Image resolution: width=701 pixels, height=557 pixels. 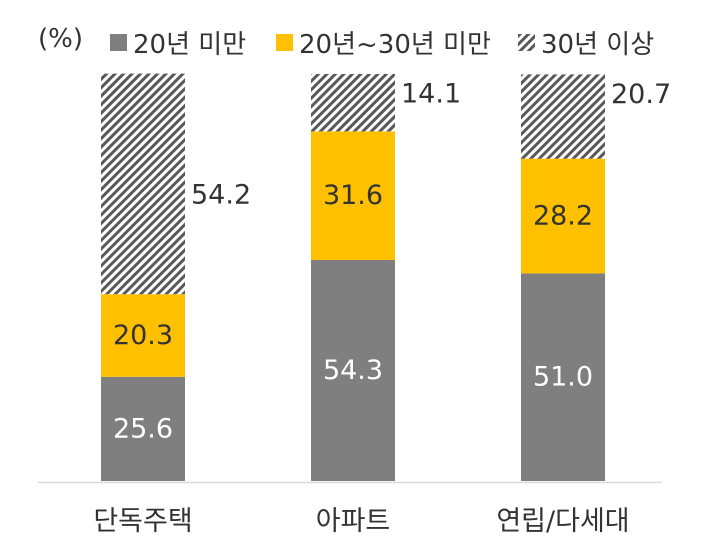 What do you see at coordinates (641, 94) in the screenshot?
I see `data-label-over-30-3: 20.7` at bounding box center [641, 94].